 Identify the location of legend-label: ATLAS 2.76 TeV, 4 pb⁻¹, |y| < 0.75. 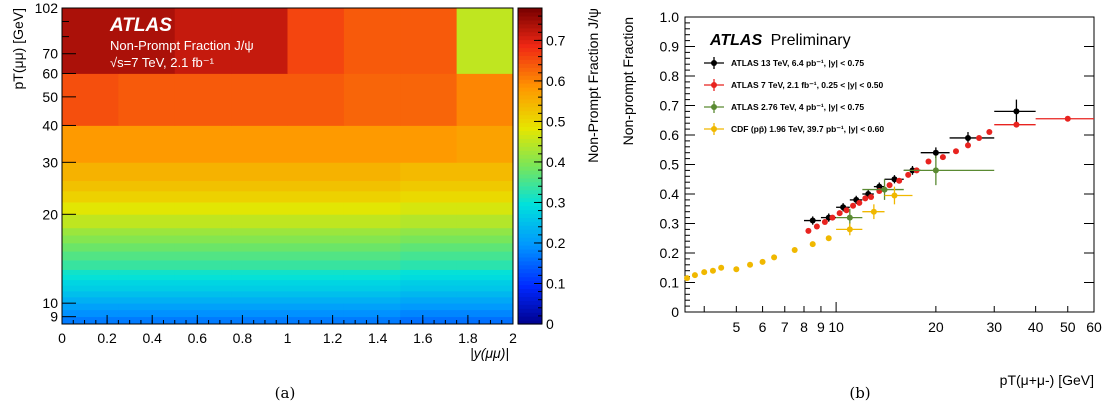
(797, 107).